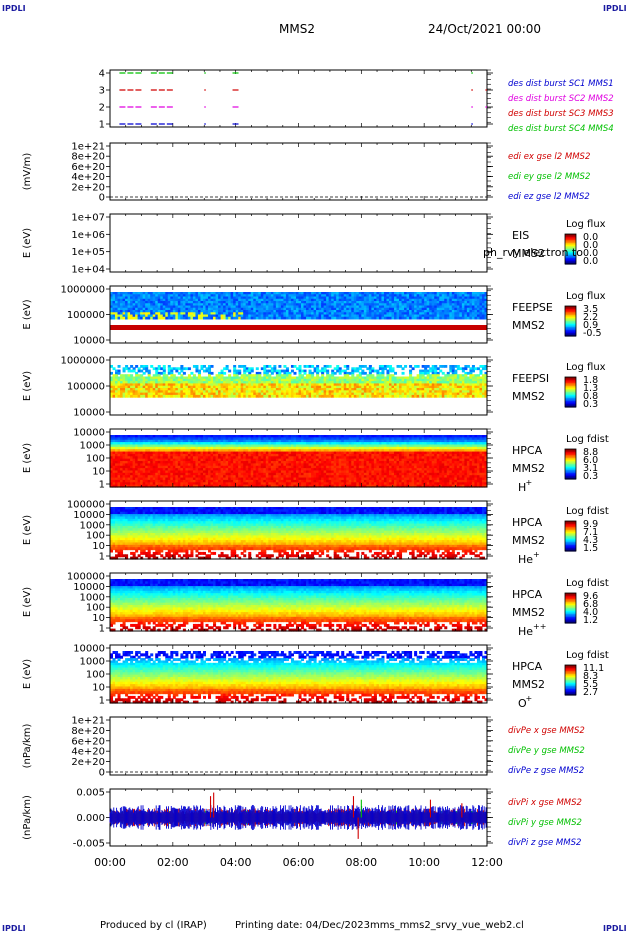  What do you see at coordinates (88, 157) in the screenshot?
I see `y-tick-label-edi: 8e+20` at bounding box center [88, 157].